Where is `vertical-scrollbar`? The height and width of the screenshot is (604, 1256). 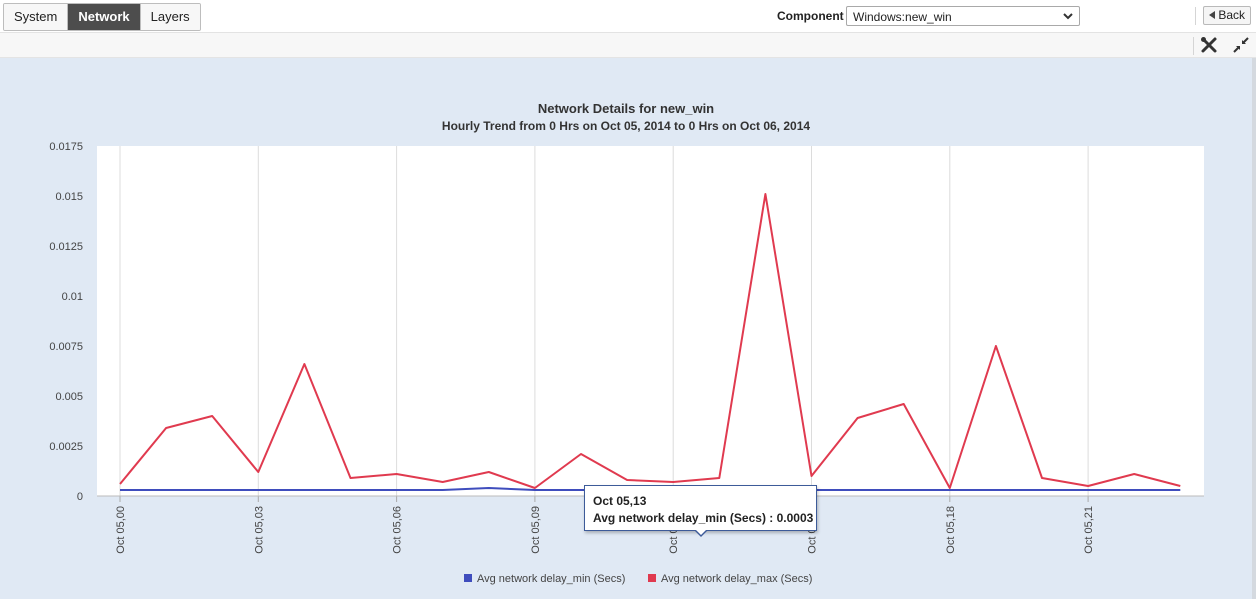
vertical-scrollbar is located at coordinates (1254, 328).